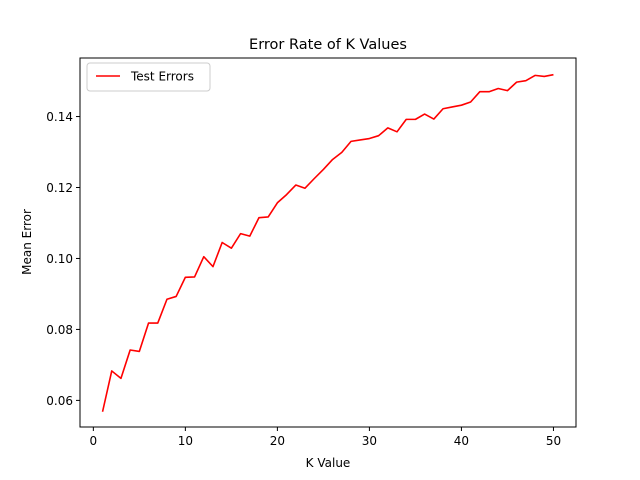 Image resolution: width=640 pixels, height=480 pixels. What do you see at coordinates (328, 463) in the screenshot?
I see `x-axis-label: K Value` at bounding box center [328, 463].